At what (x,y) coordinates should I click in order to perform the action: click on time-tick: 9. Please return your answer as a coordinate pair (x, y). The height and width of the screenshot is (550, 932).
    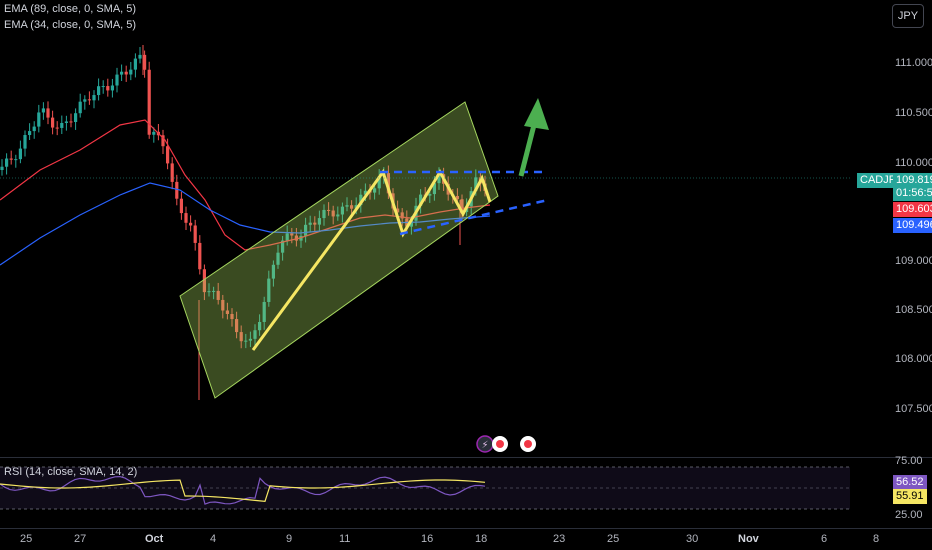
    Looking at the image, I should click on (289, 539).